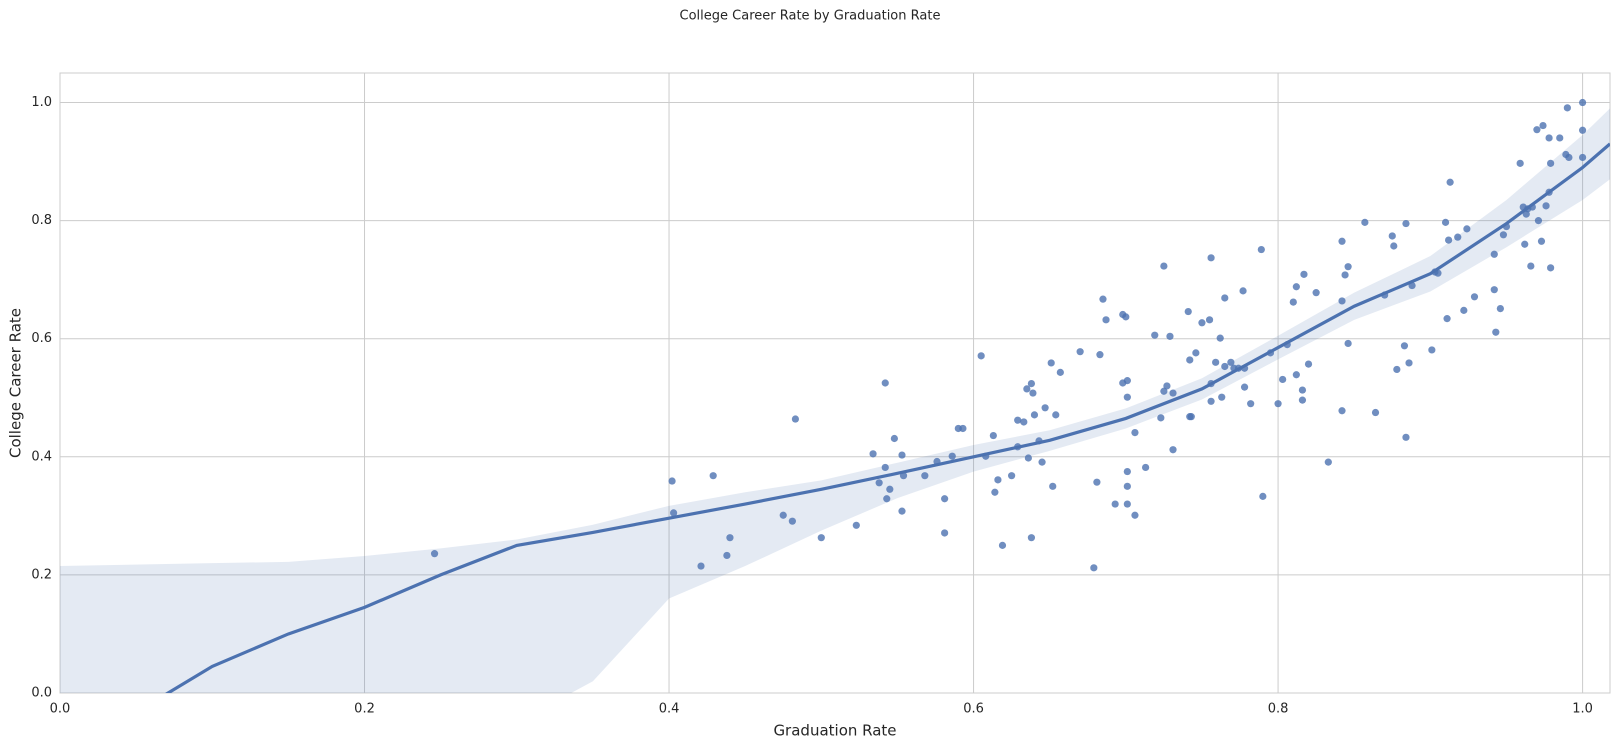  I want to click on y-tick-label: 0.4, so click(41, 456).